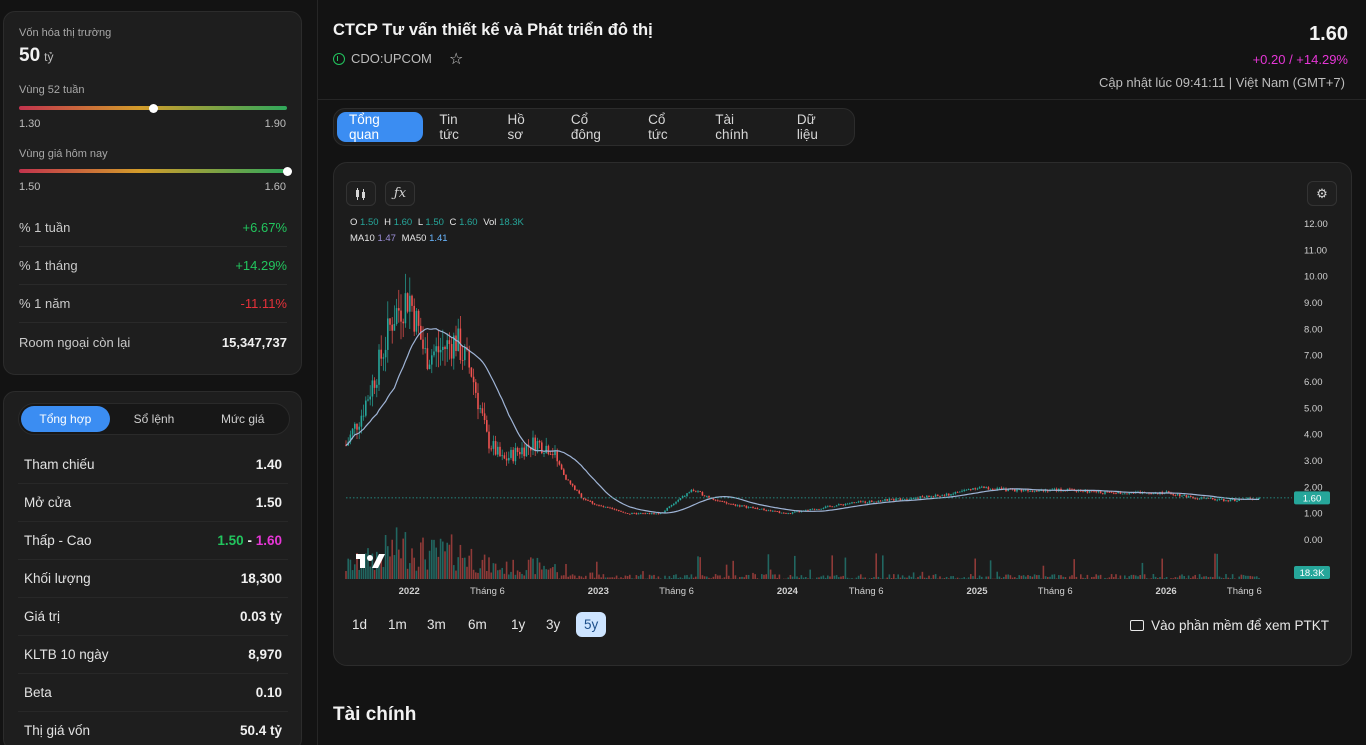  What do you see at coordinates (153, 617) in the screenshot?
I see `trade-row-value: Giá trị 0.03 tỷ` at bounding box center [153, 617].